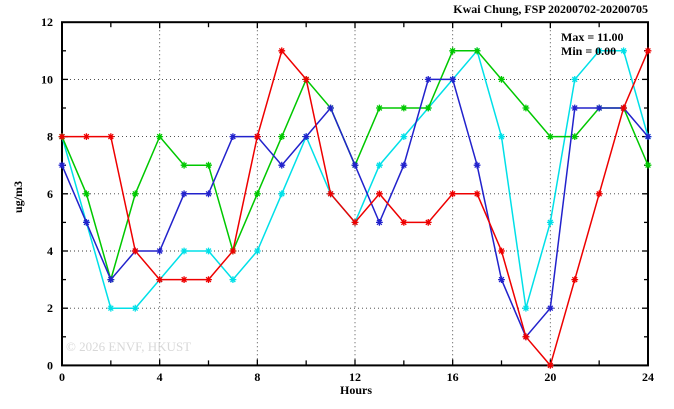 This screenshot has height=409, width=674. I want to click on svg-text: 16, so click(453, 377).